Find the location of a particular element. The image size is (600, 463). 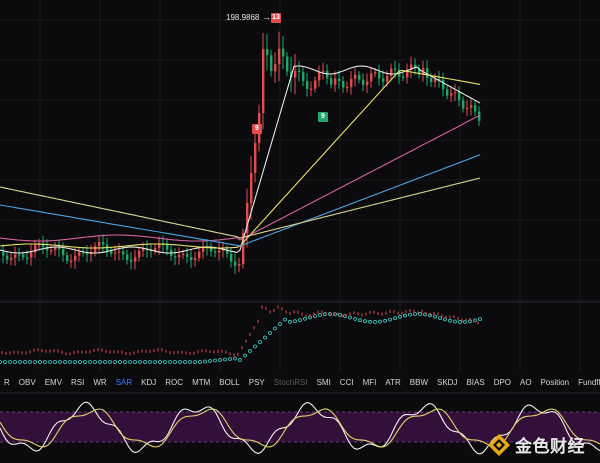

indicator-tab: MTM is located at coordinates (201, 382).